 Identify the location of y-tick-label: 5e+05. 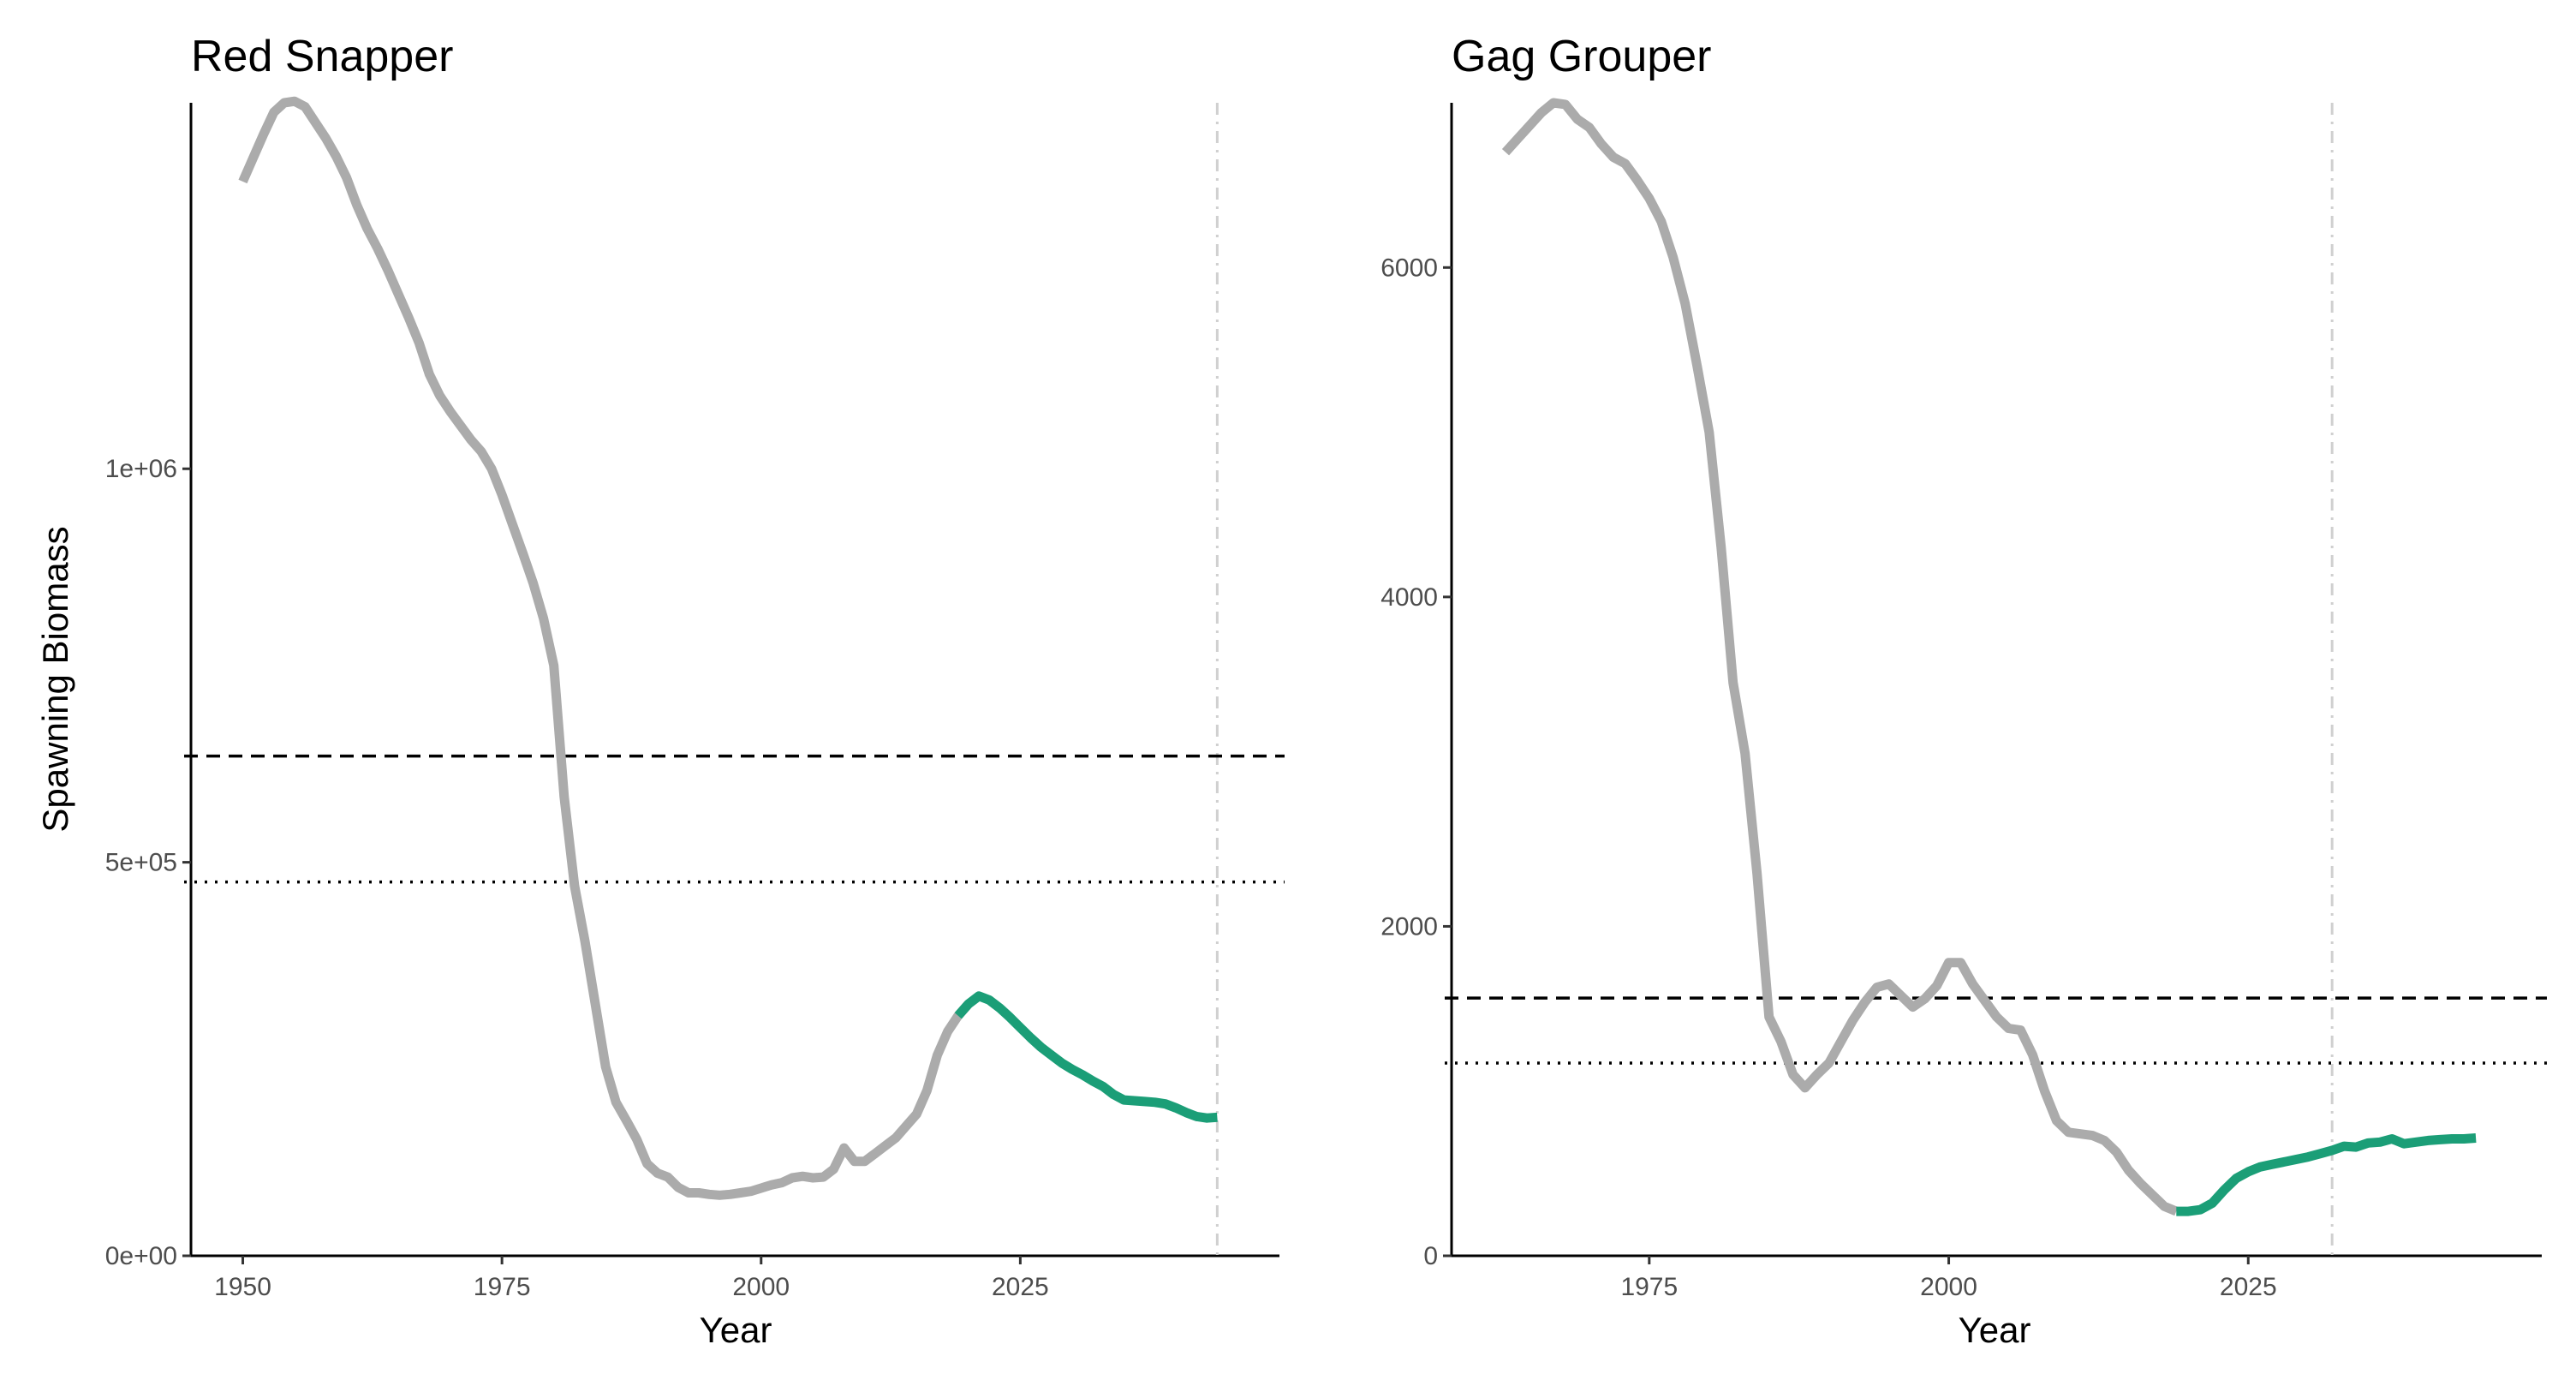
(141, 863).